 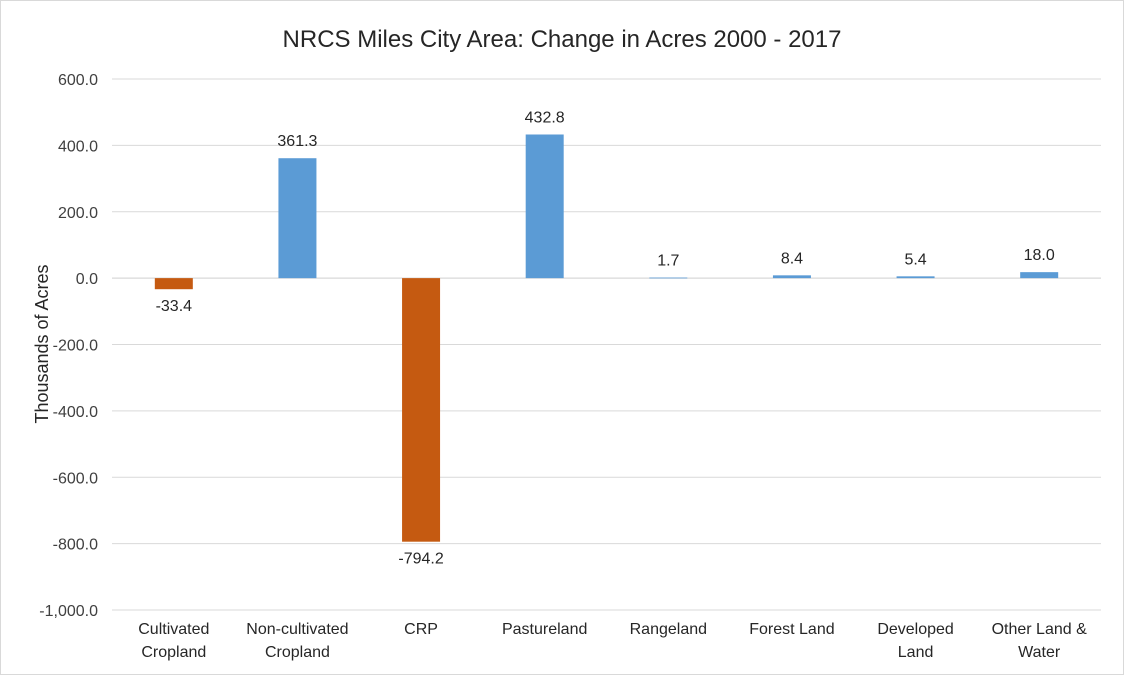 What do you see at coordinates (668, 629) in the screenshot?
I see `category-label: Rangeland` at bounding box center [668, 629].